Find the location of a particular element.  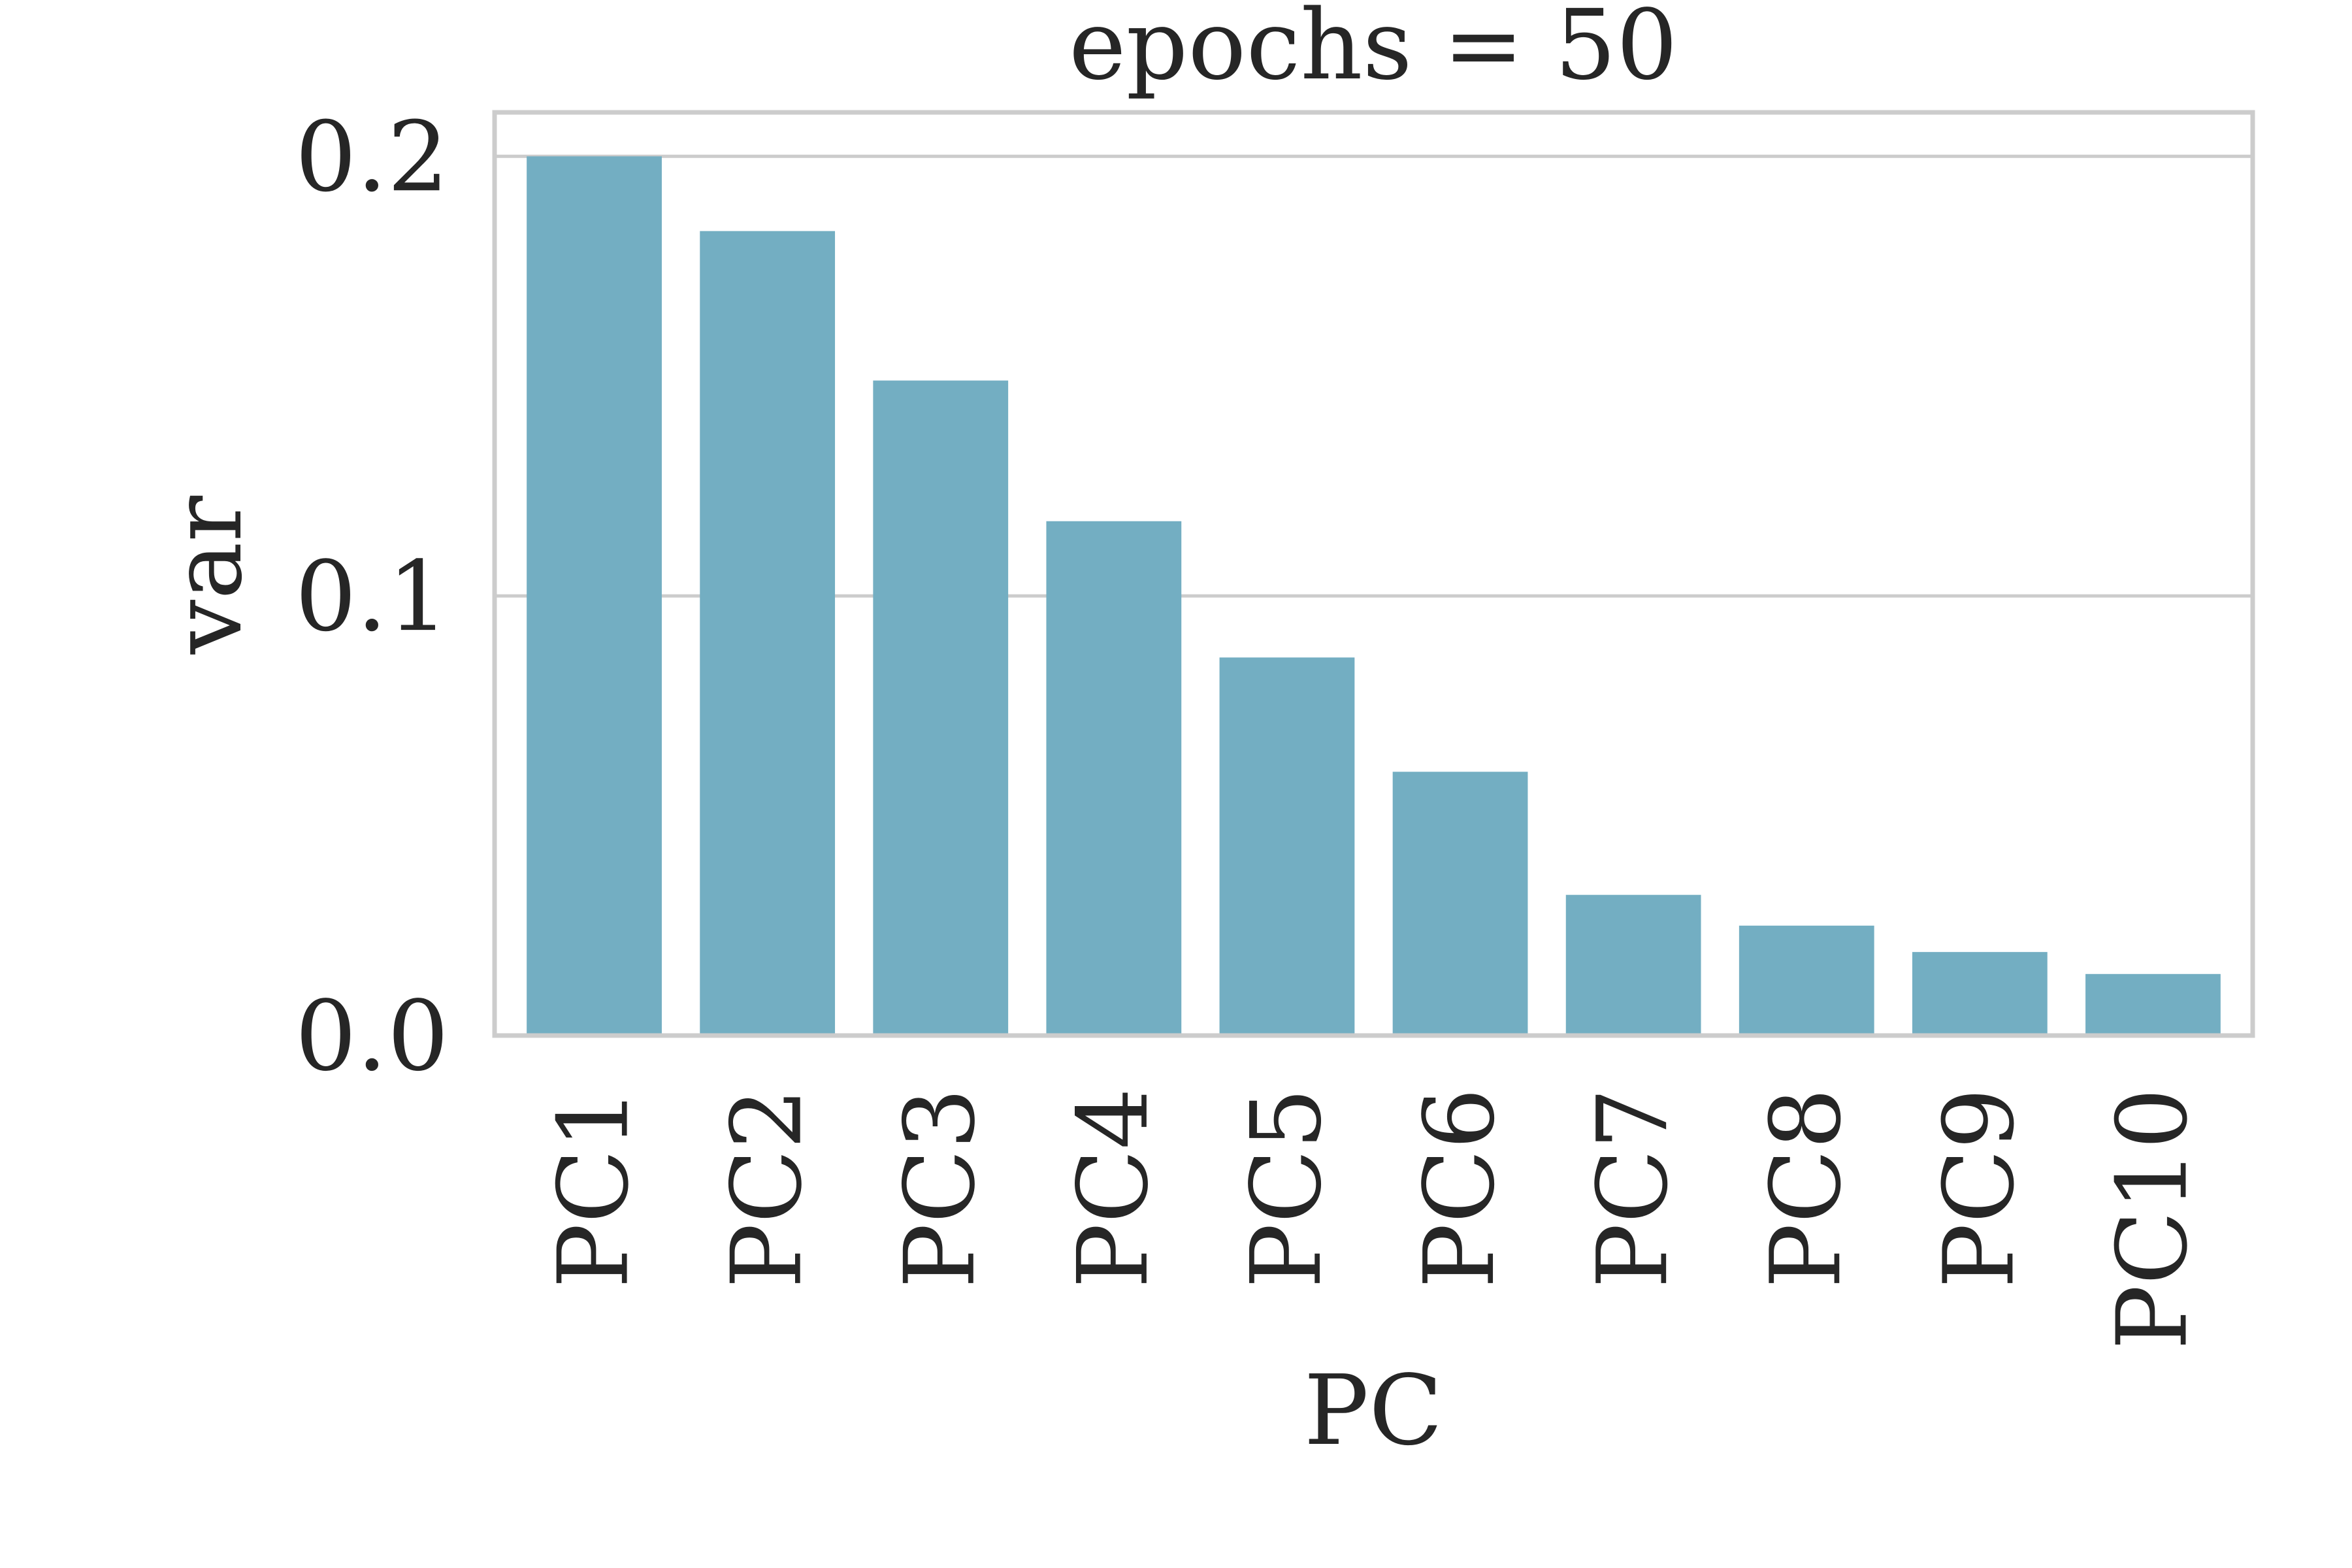

y-tick-label: 0.1 is located at coordinates (372, 596).